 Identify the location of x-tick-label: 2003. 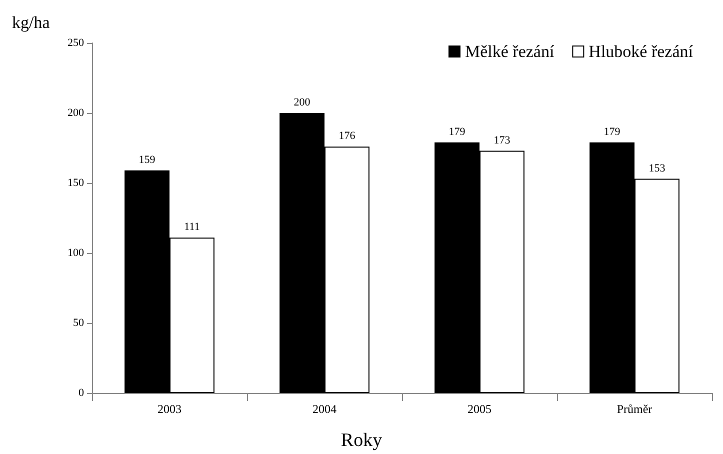
(170, 409).